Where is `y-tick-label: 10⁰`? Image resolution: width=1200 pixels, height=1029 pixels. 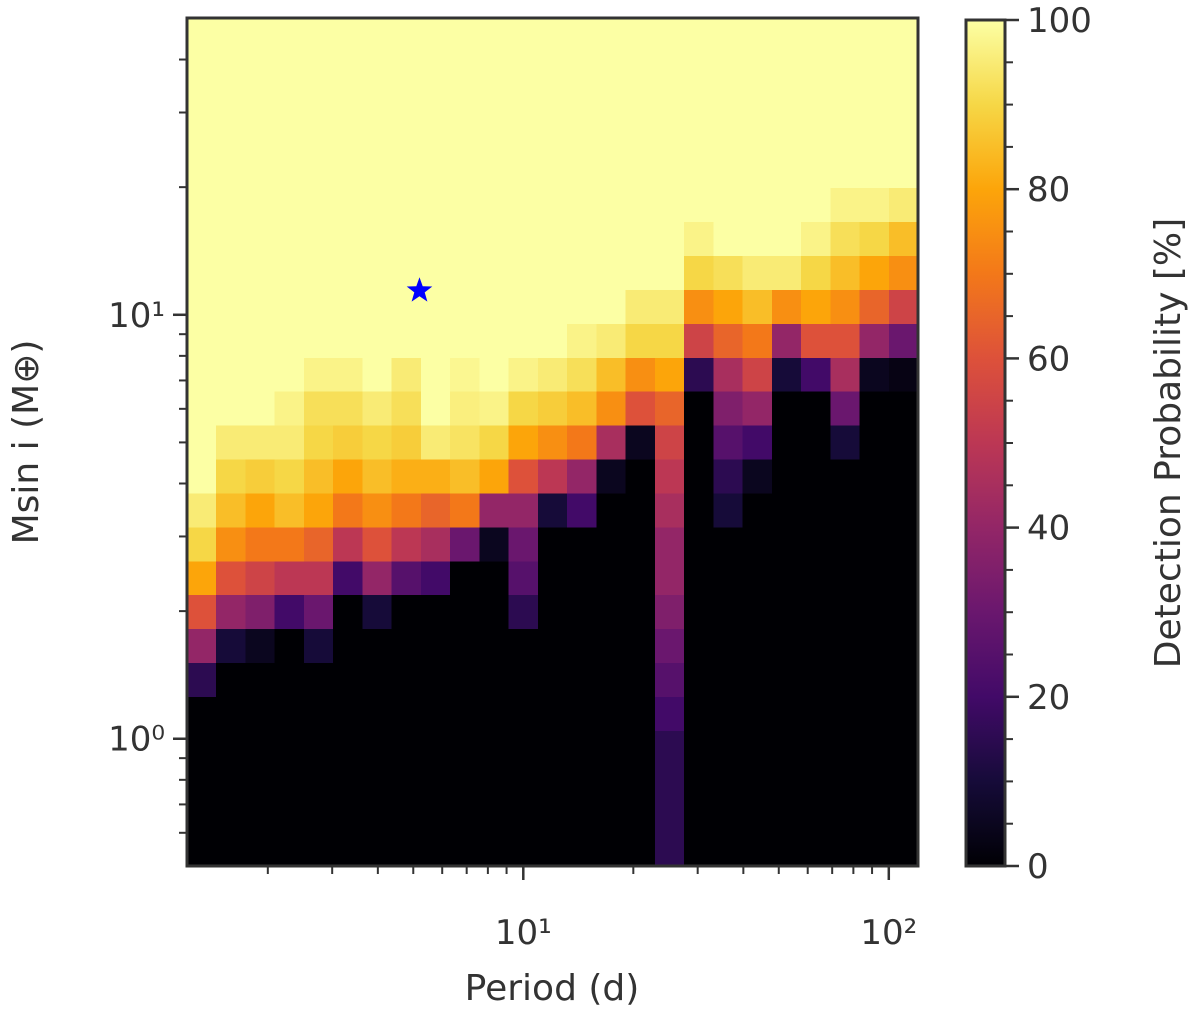 y-tick-label: 10⁰ is located at coordinates (136, 740).